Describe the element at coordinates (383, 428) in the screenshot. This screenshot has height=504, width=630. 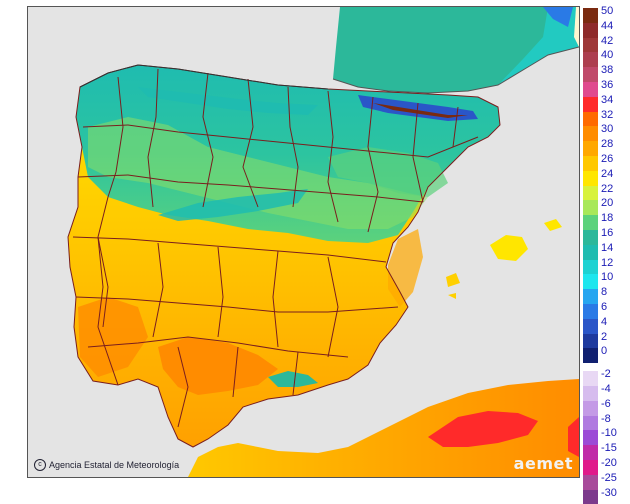
I see `africa` at that location.